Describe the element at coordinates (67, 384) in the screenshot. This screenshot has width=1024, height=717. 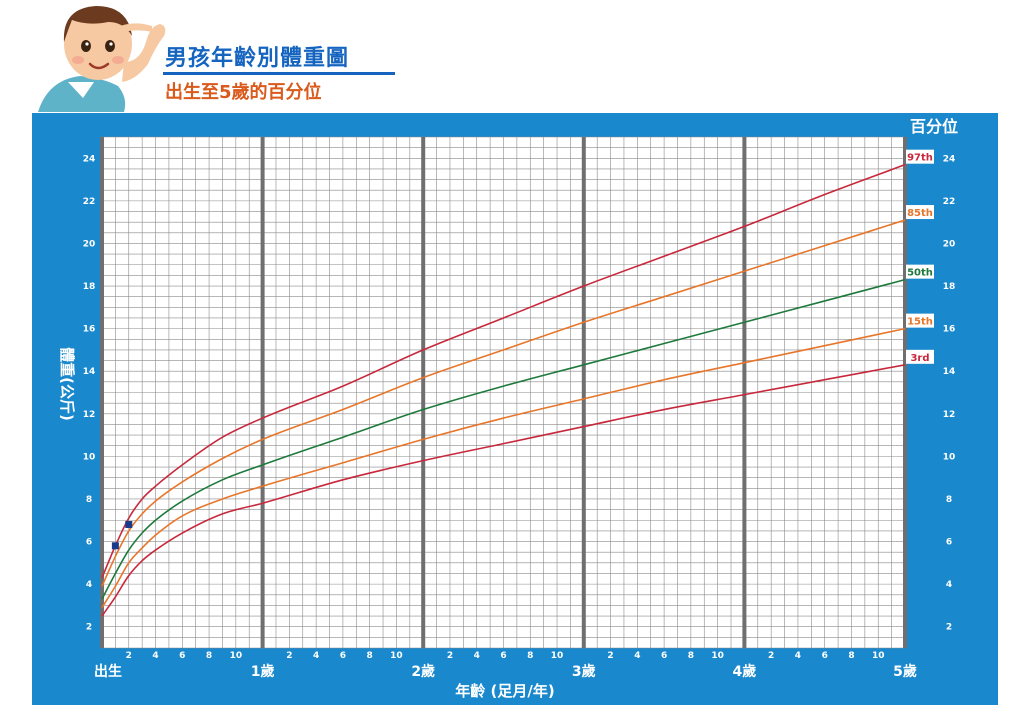
I see `y-axis-title: 體重(公斤)` at that location.